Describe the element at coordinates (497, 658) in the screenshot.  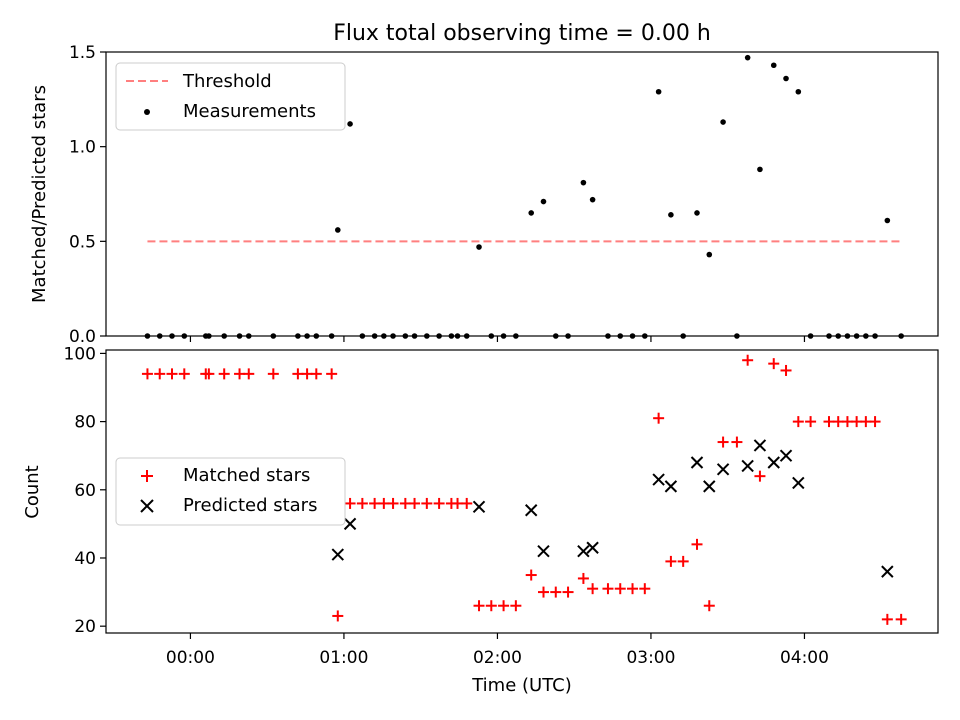
I see `bottom-x-tick-label: 02:00` at that location.